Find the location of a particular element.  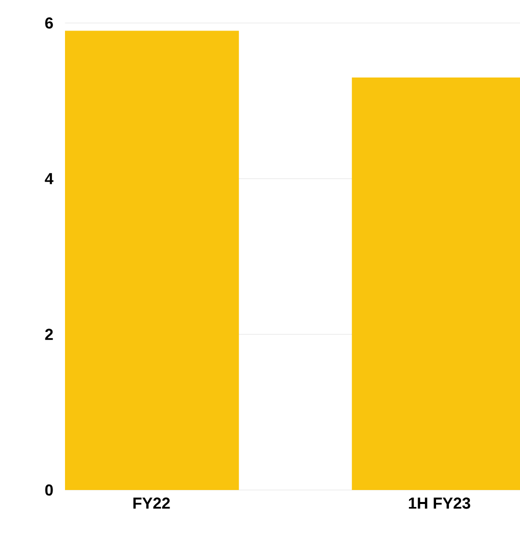

x-tick-label: FY22 is located at coordinates (151, 503).